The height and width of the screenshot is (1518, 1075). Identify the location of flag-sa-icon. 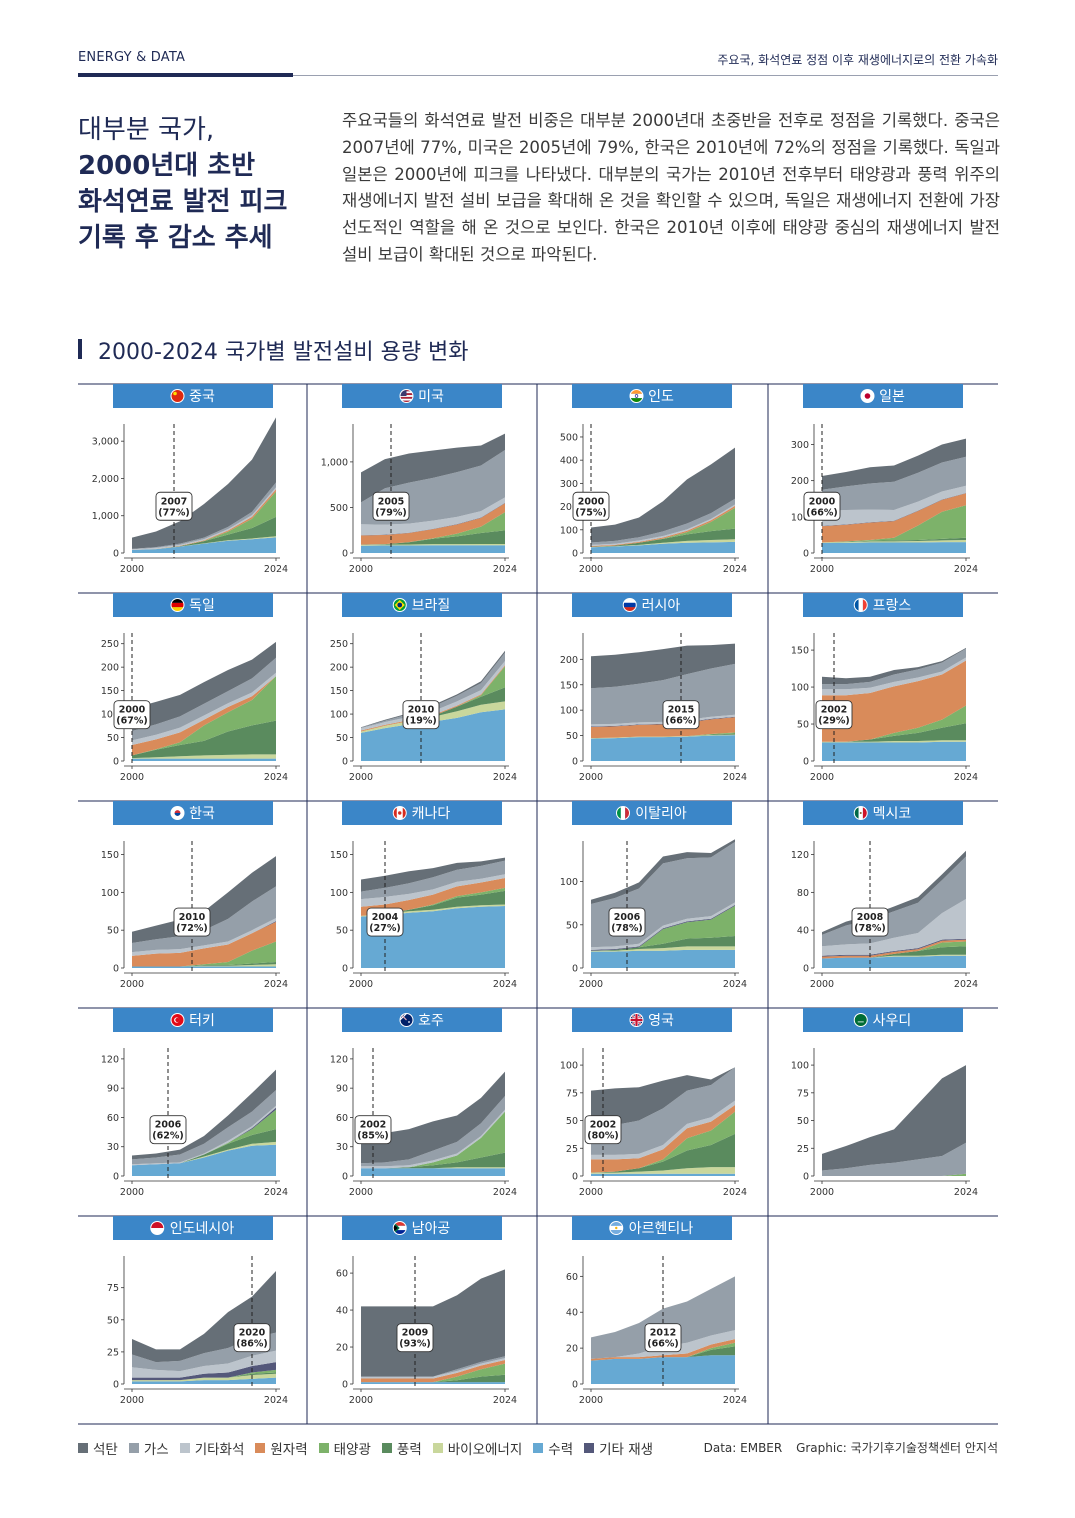
(861, 1020).